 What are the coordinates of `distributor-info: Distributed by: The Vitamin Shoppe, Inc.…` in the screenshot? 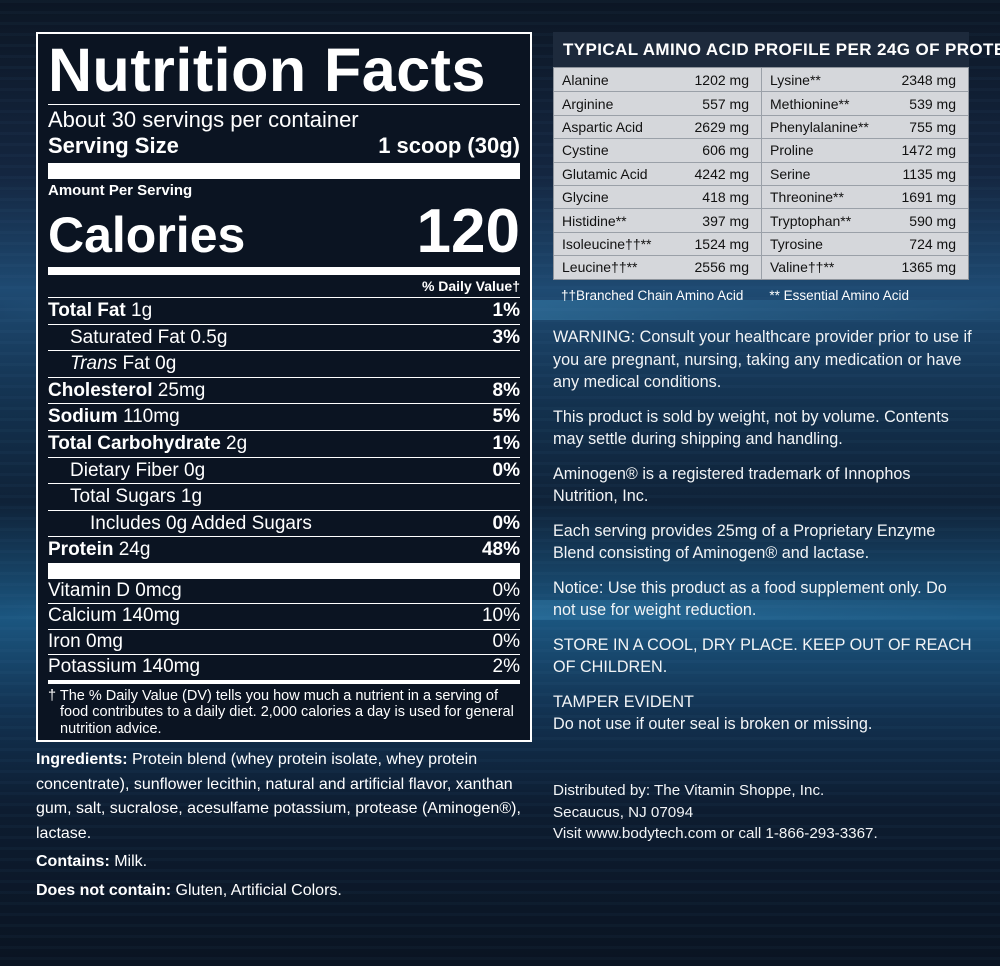 It's located at (763, 812).